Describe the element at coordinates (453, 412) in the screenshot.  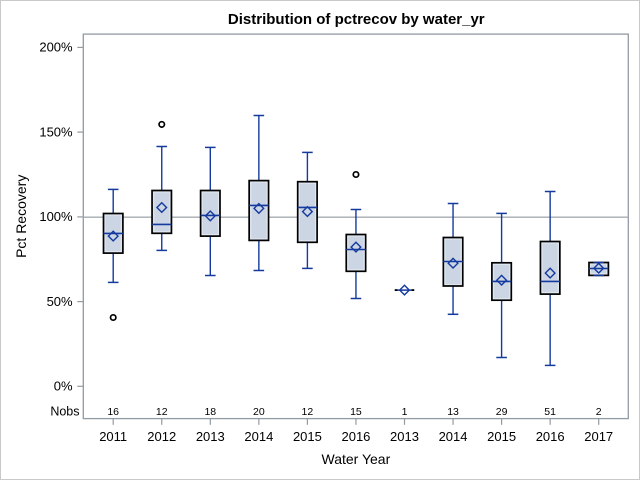
I see `svg-text: 13` at that location.